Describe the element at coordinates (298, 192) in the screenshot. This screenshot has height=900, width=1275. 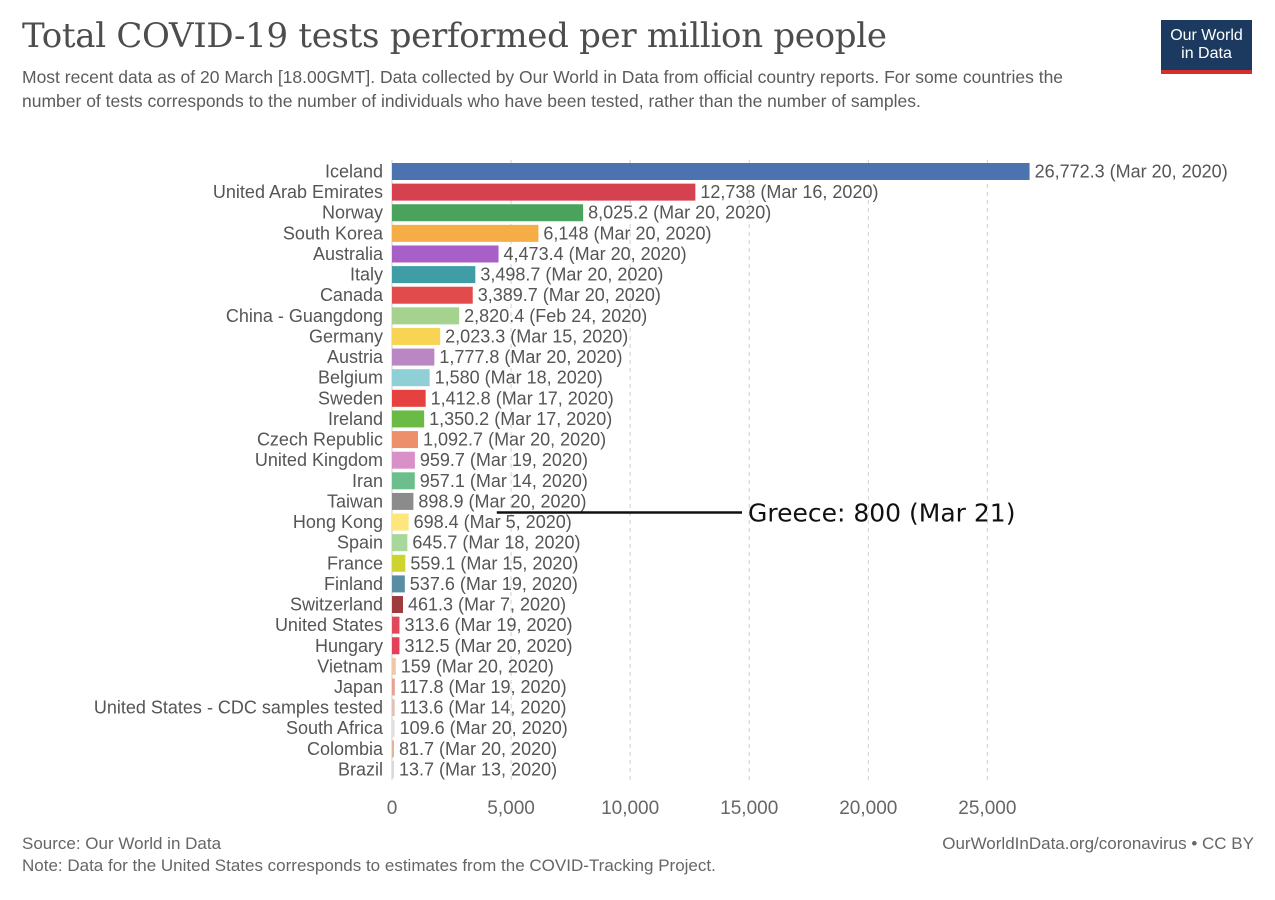
I see `category-label: United Arab Emirates` at that location.